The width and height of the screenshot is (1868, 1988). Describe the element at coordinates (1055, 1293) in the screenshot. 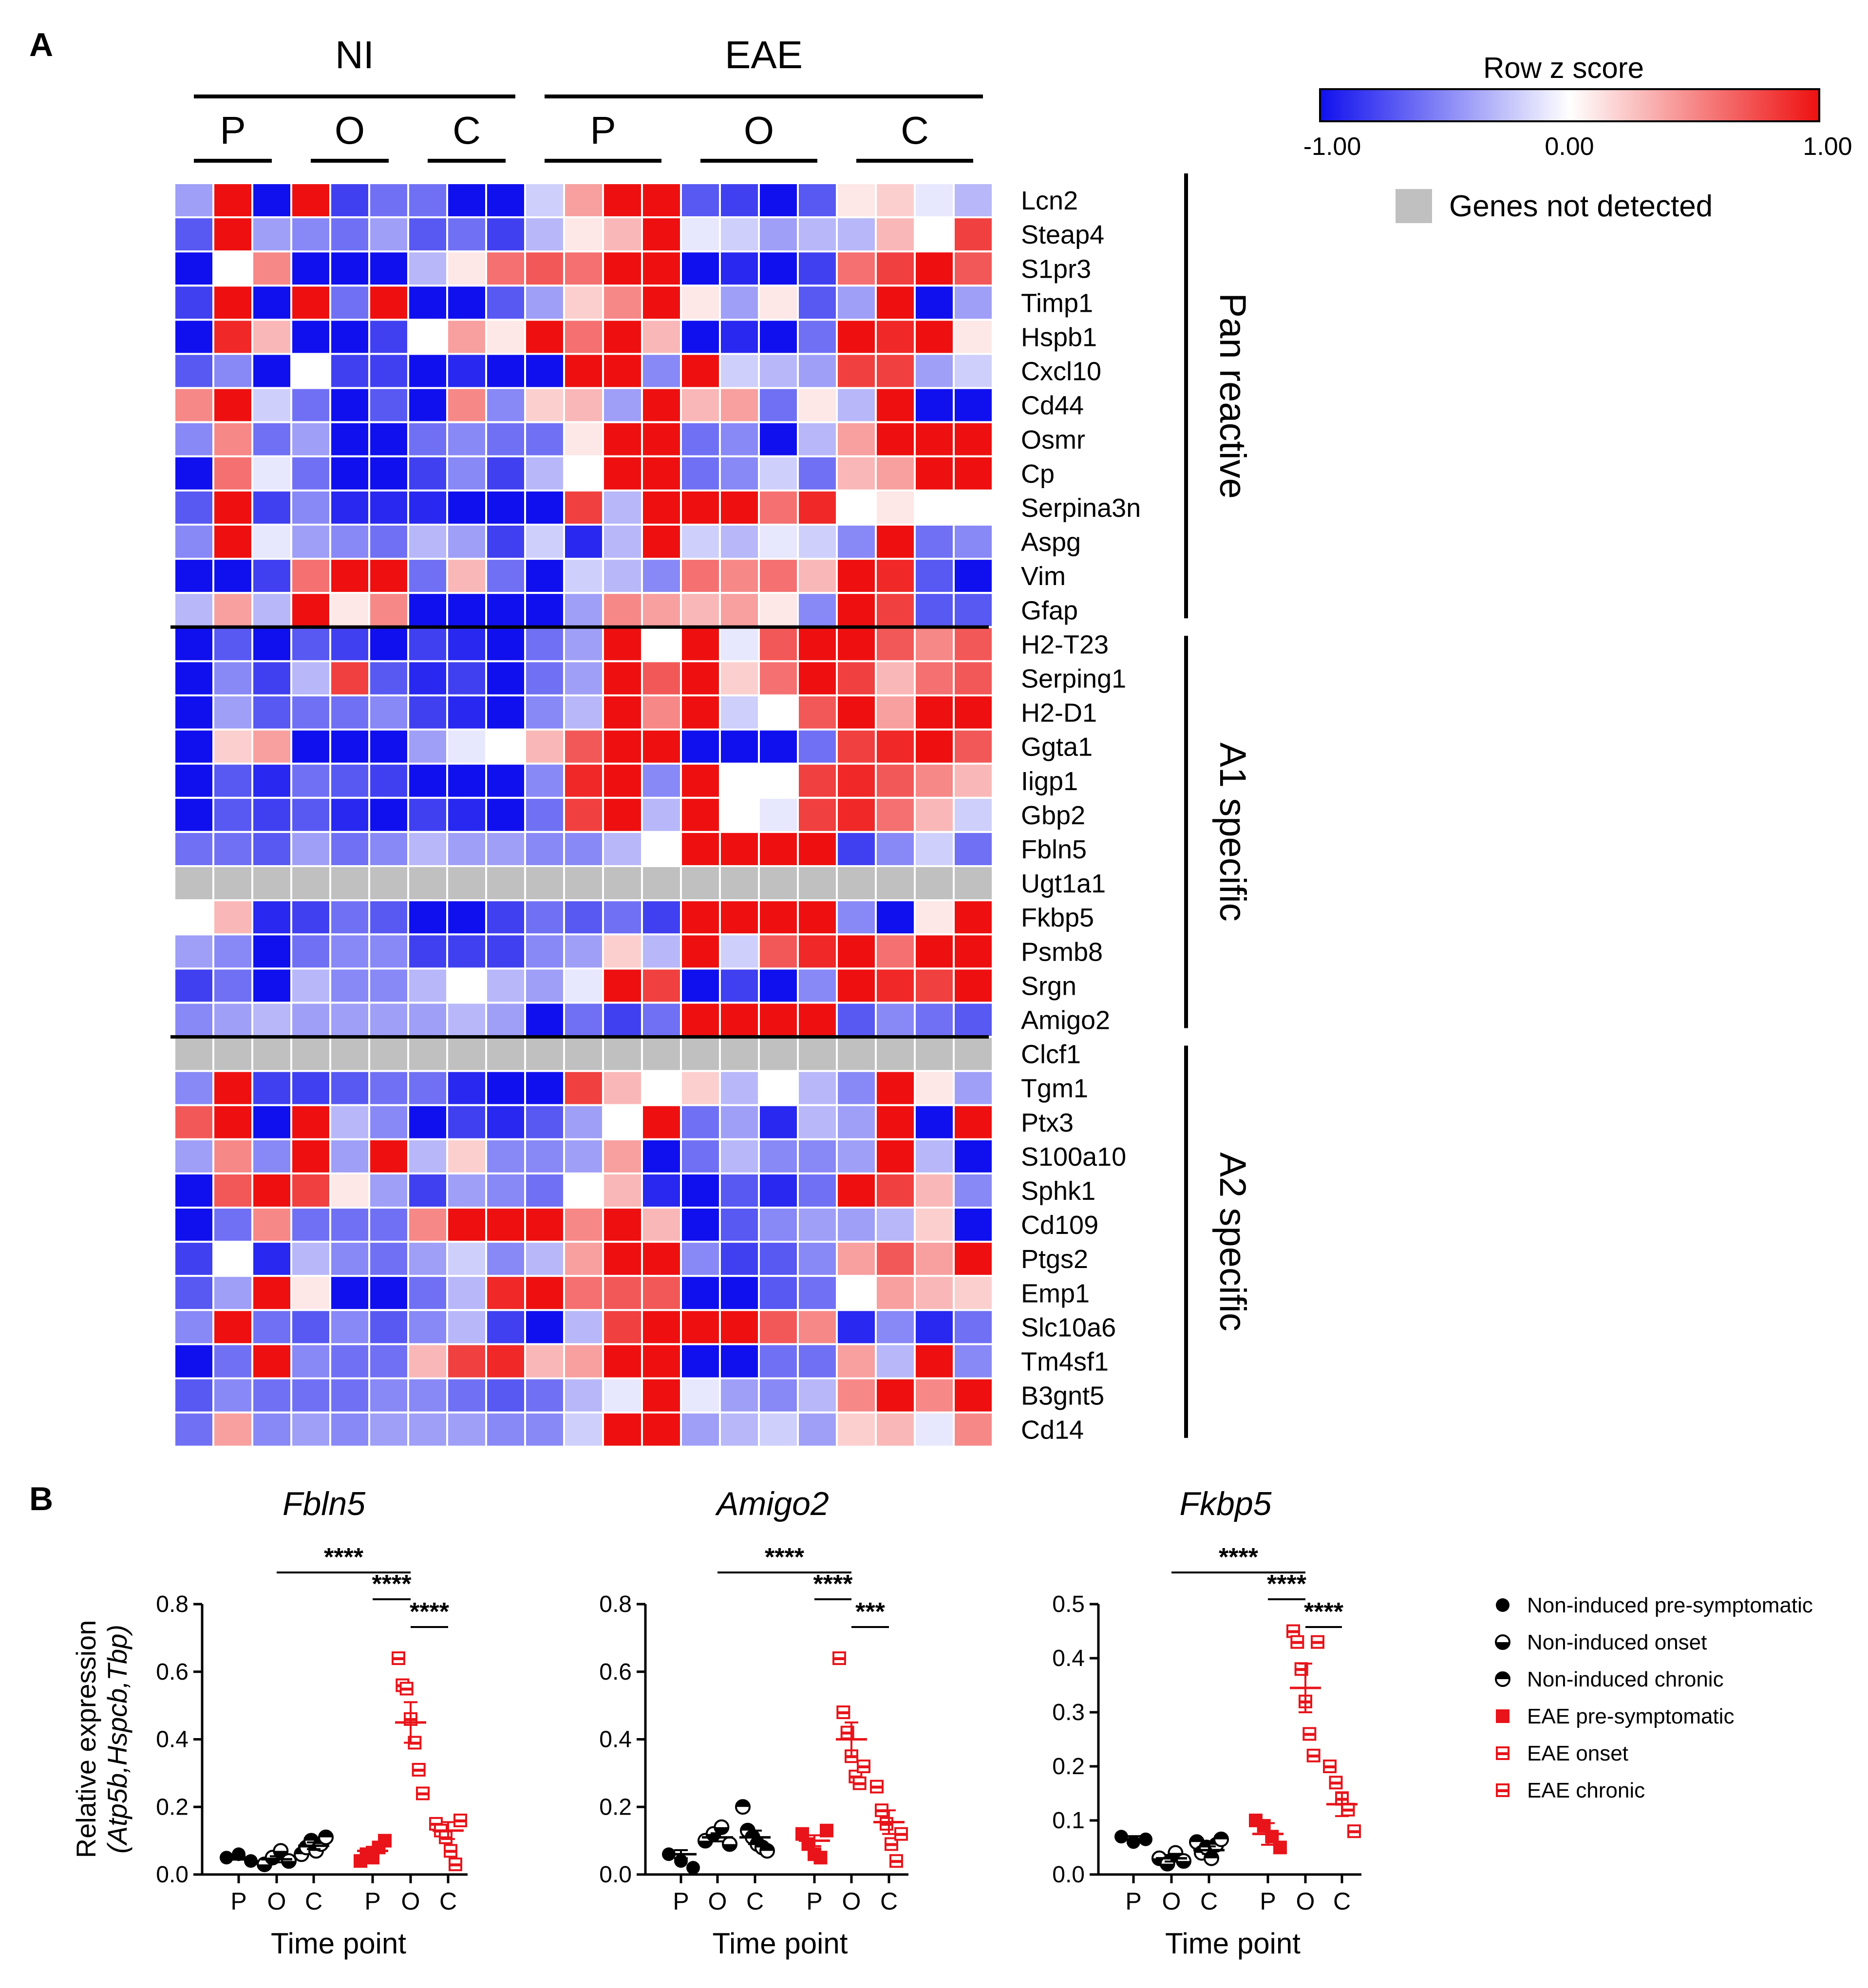

I see `gene-label: Emp1` at that location.